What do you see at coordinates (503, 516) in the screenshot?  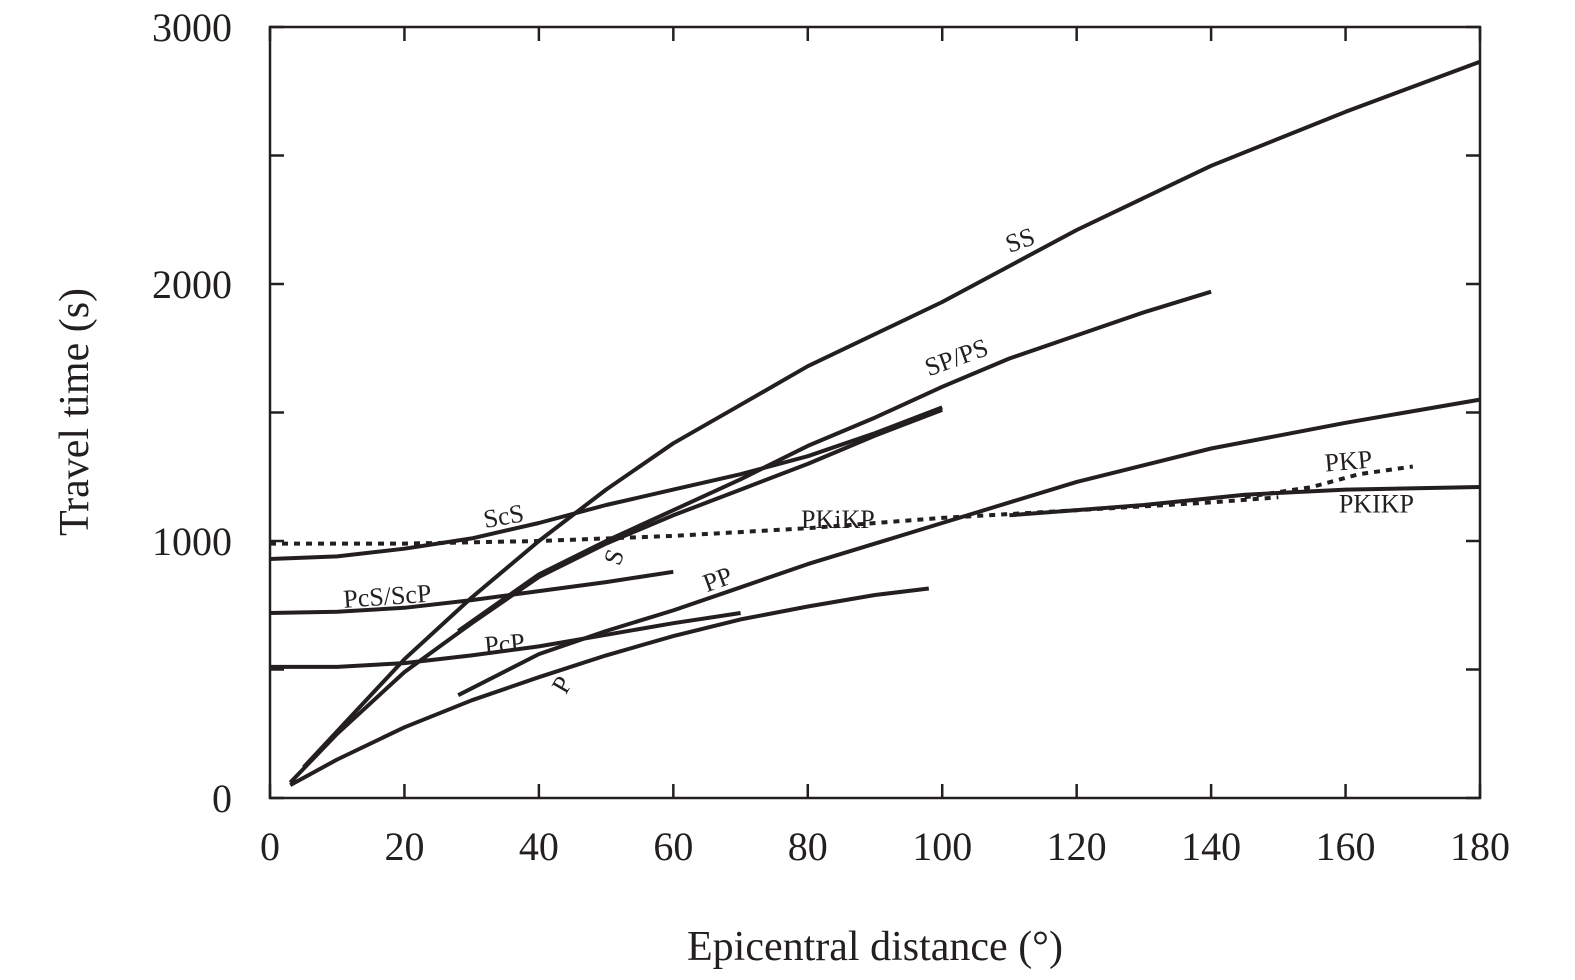 I see `phase-label: ScS` at bounding box center [503, 516].